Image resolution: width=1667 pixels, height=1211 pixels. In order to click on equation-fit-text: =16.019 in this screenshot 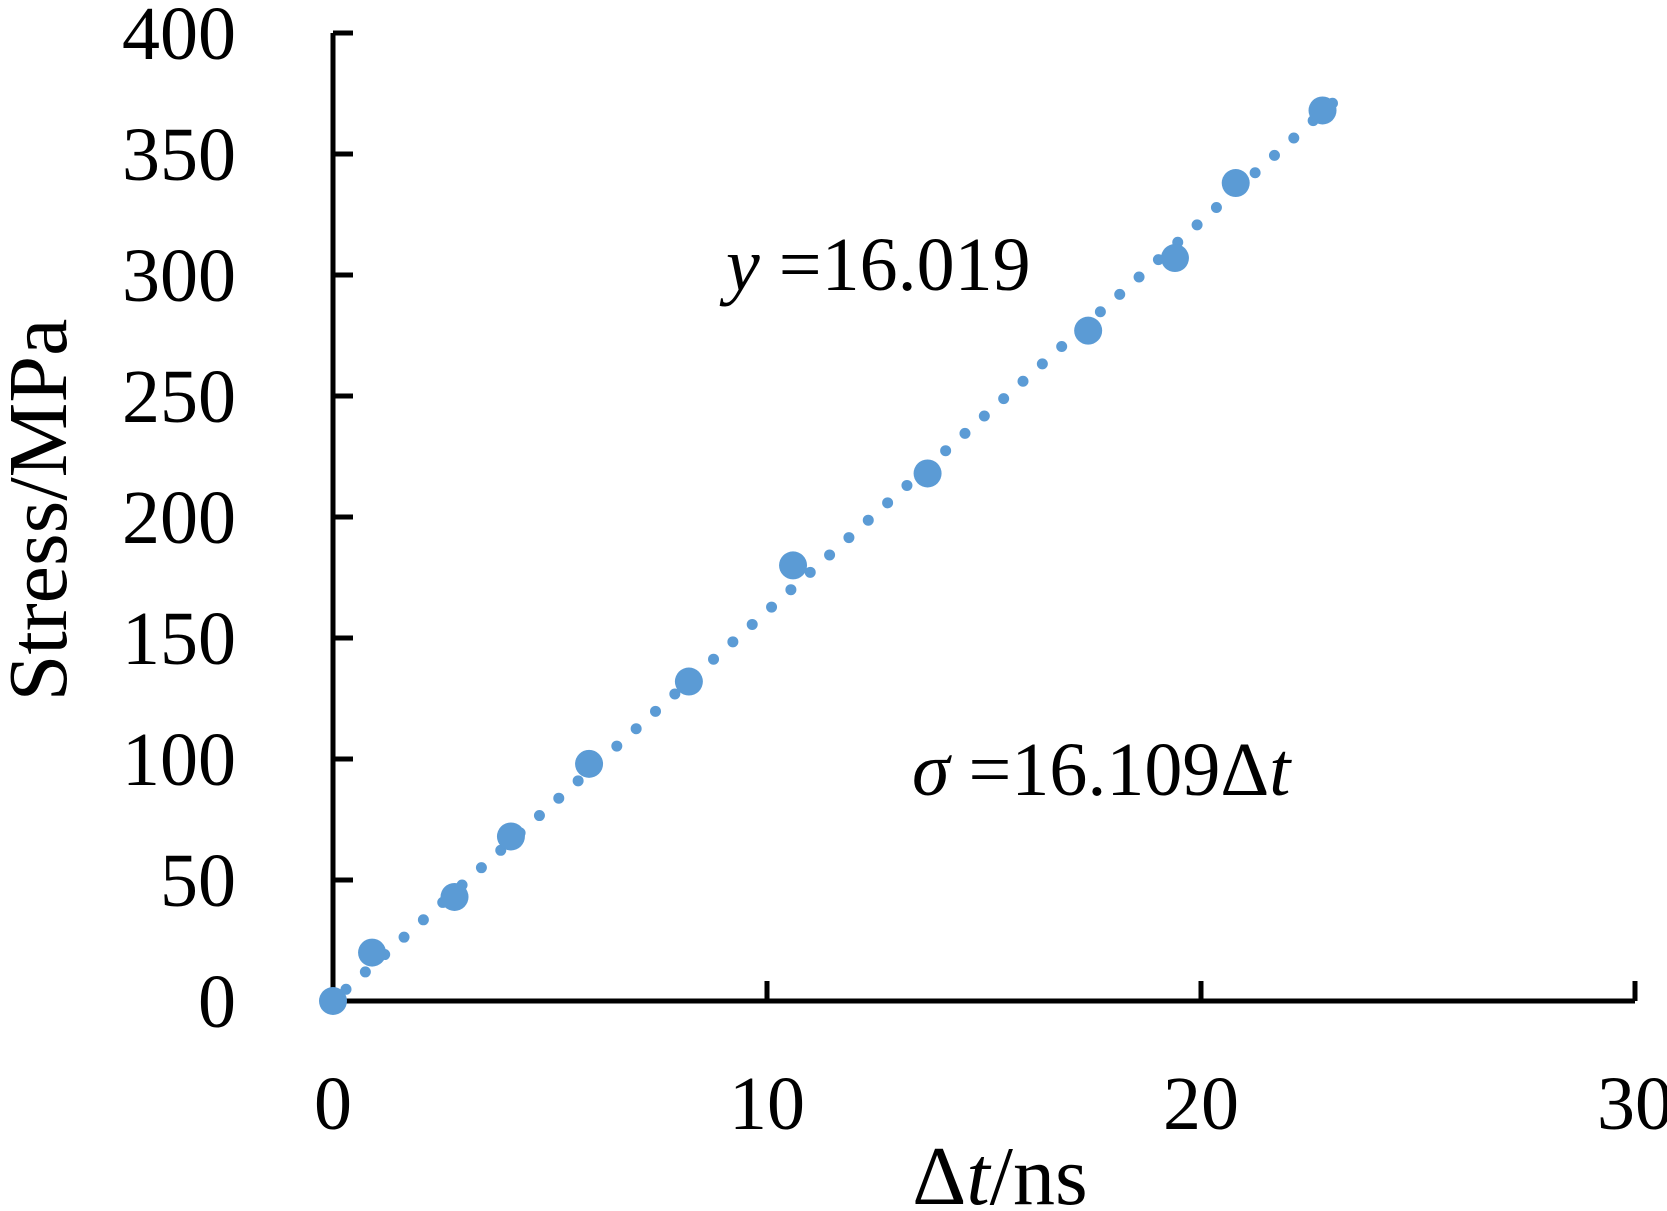, I will do `click(895, 265)`.